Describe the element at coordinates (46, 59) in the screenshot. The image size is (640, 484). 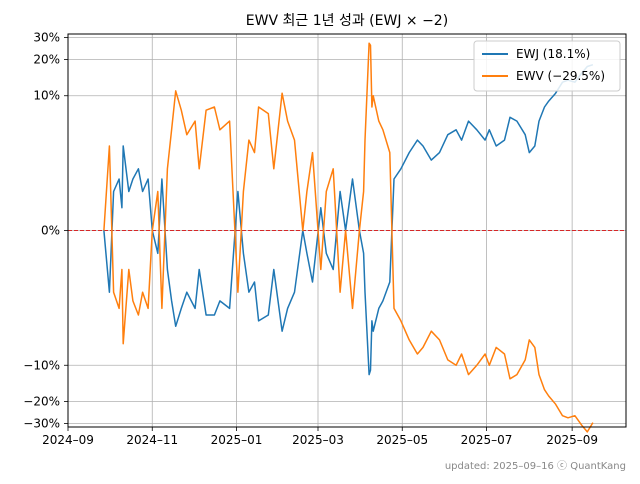
I see `y-tick-label: 20%` at that location.